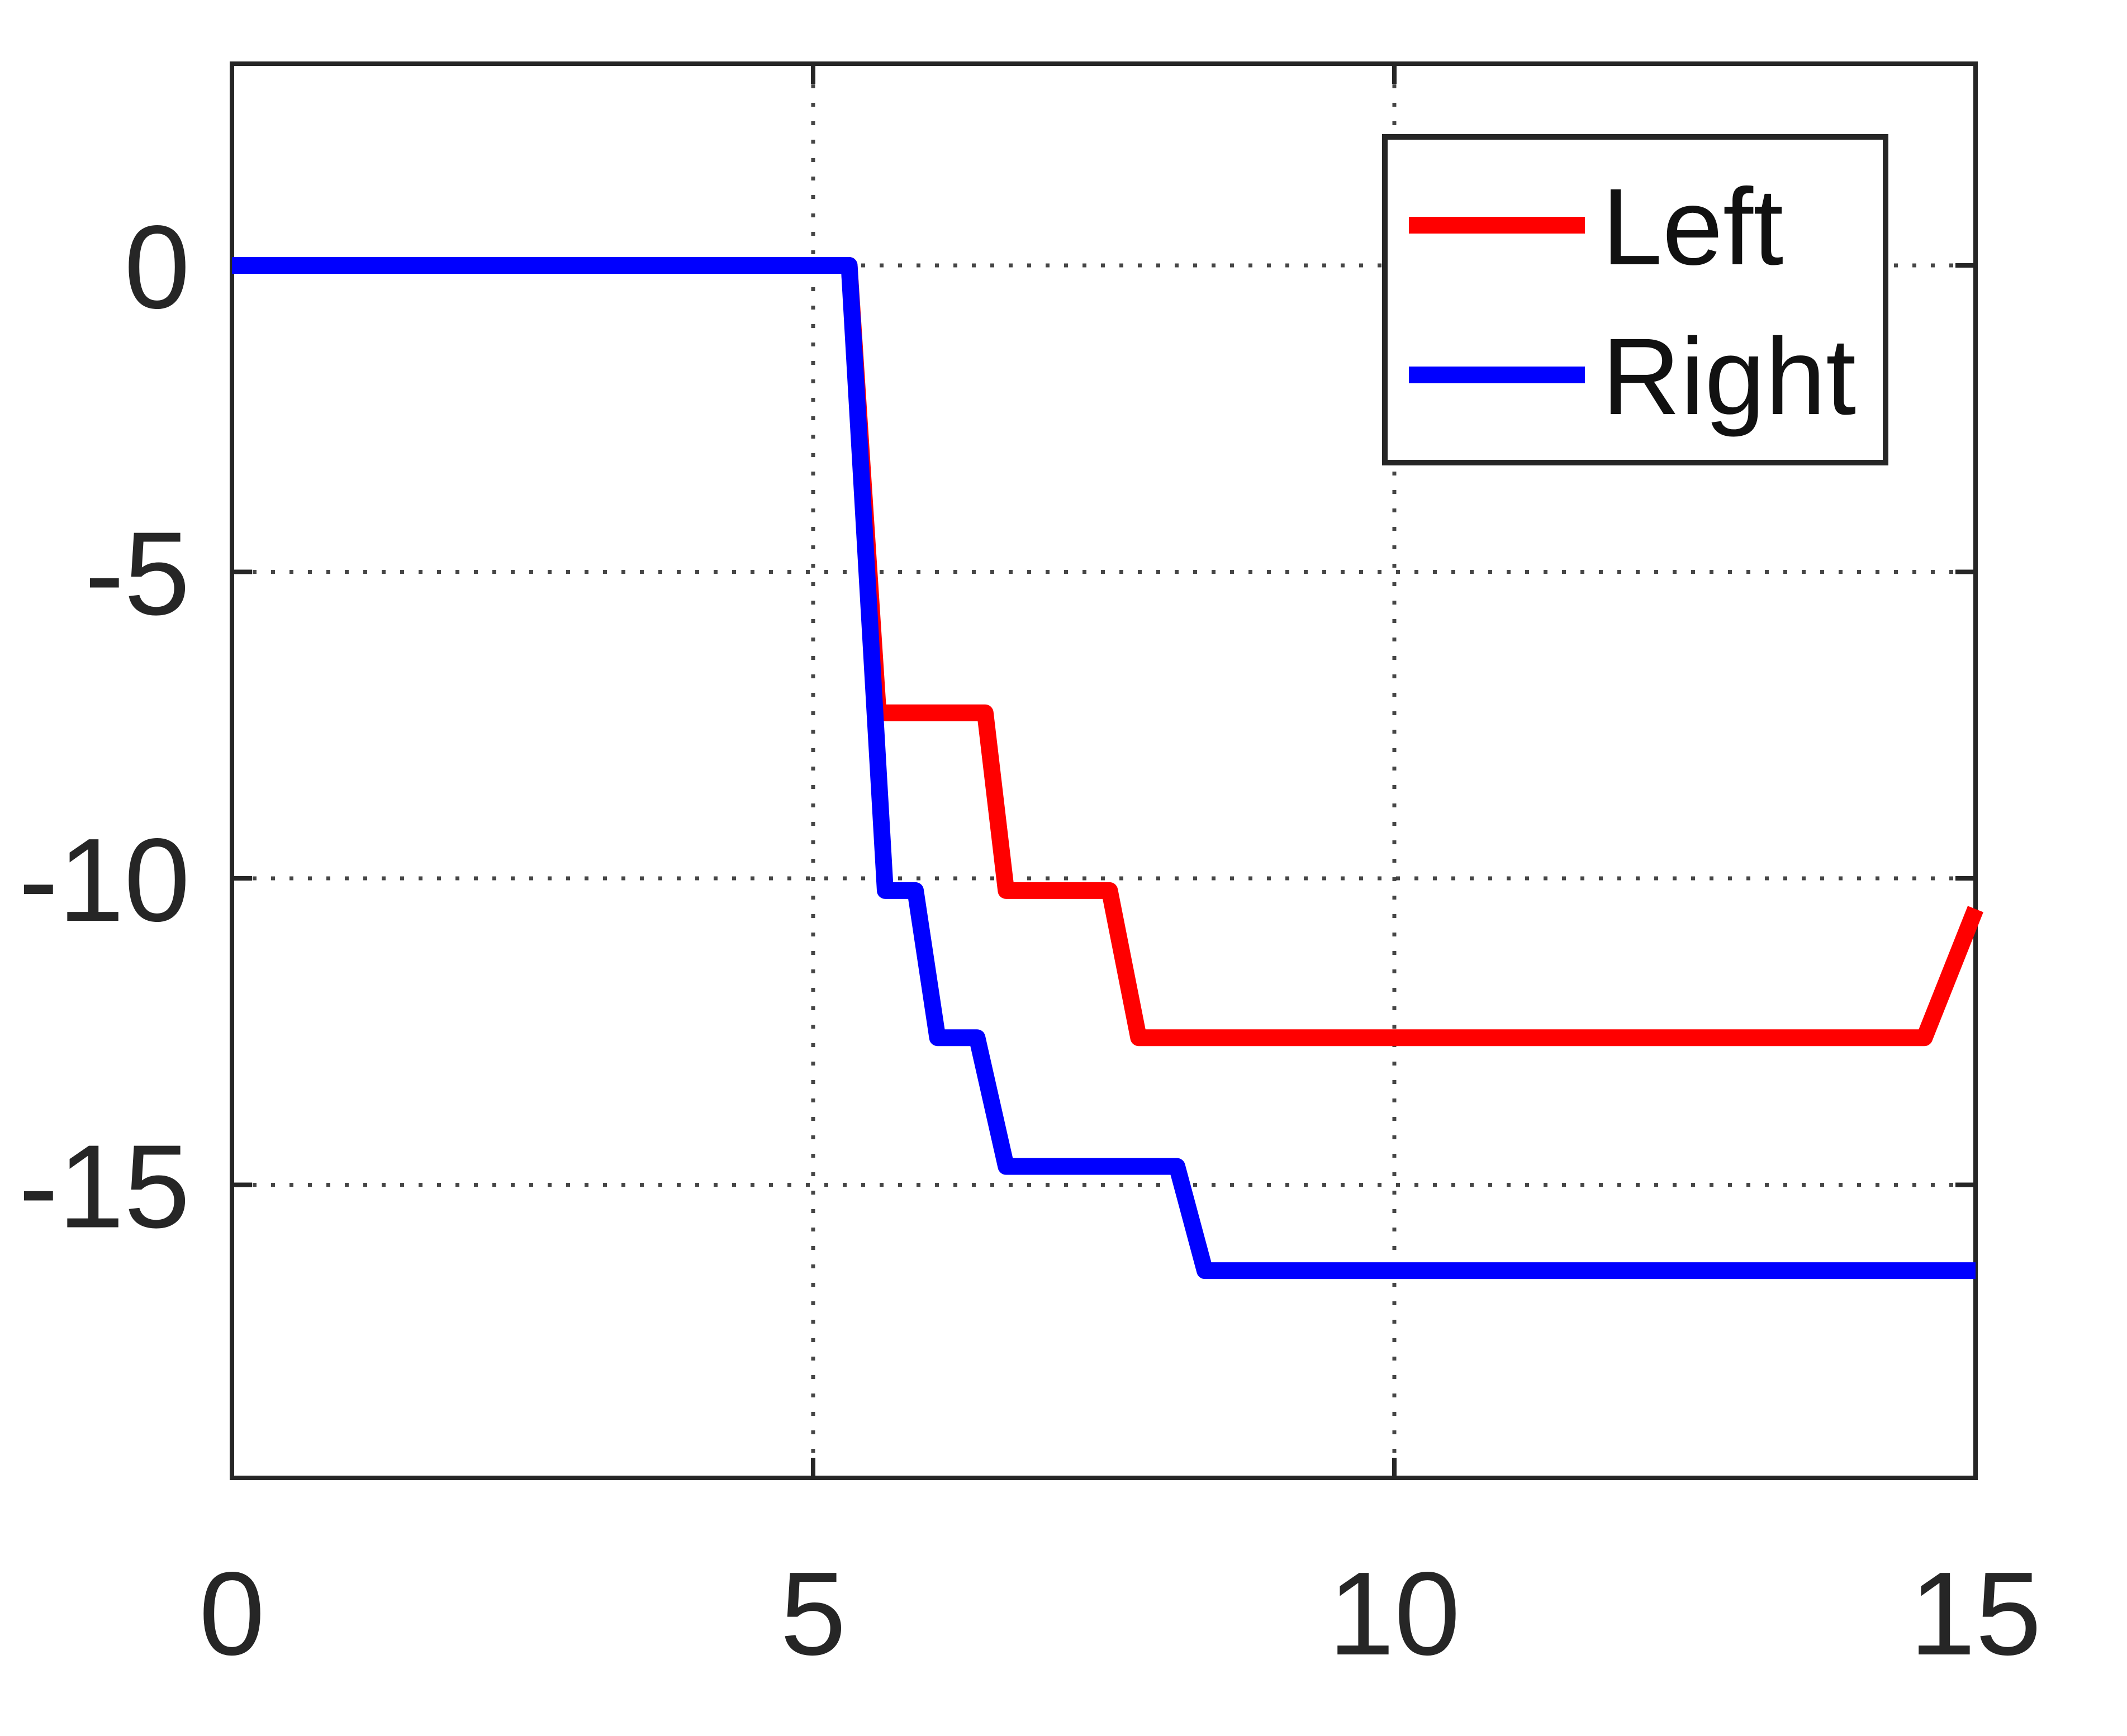 The height and width of the screenshot is (1736, 2127). What do you see at coordinates (813, 1613) in the screenshot?
I see `tick-label-x-5: 5` at bounding box center [813, 1613].